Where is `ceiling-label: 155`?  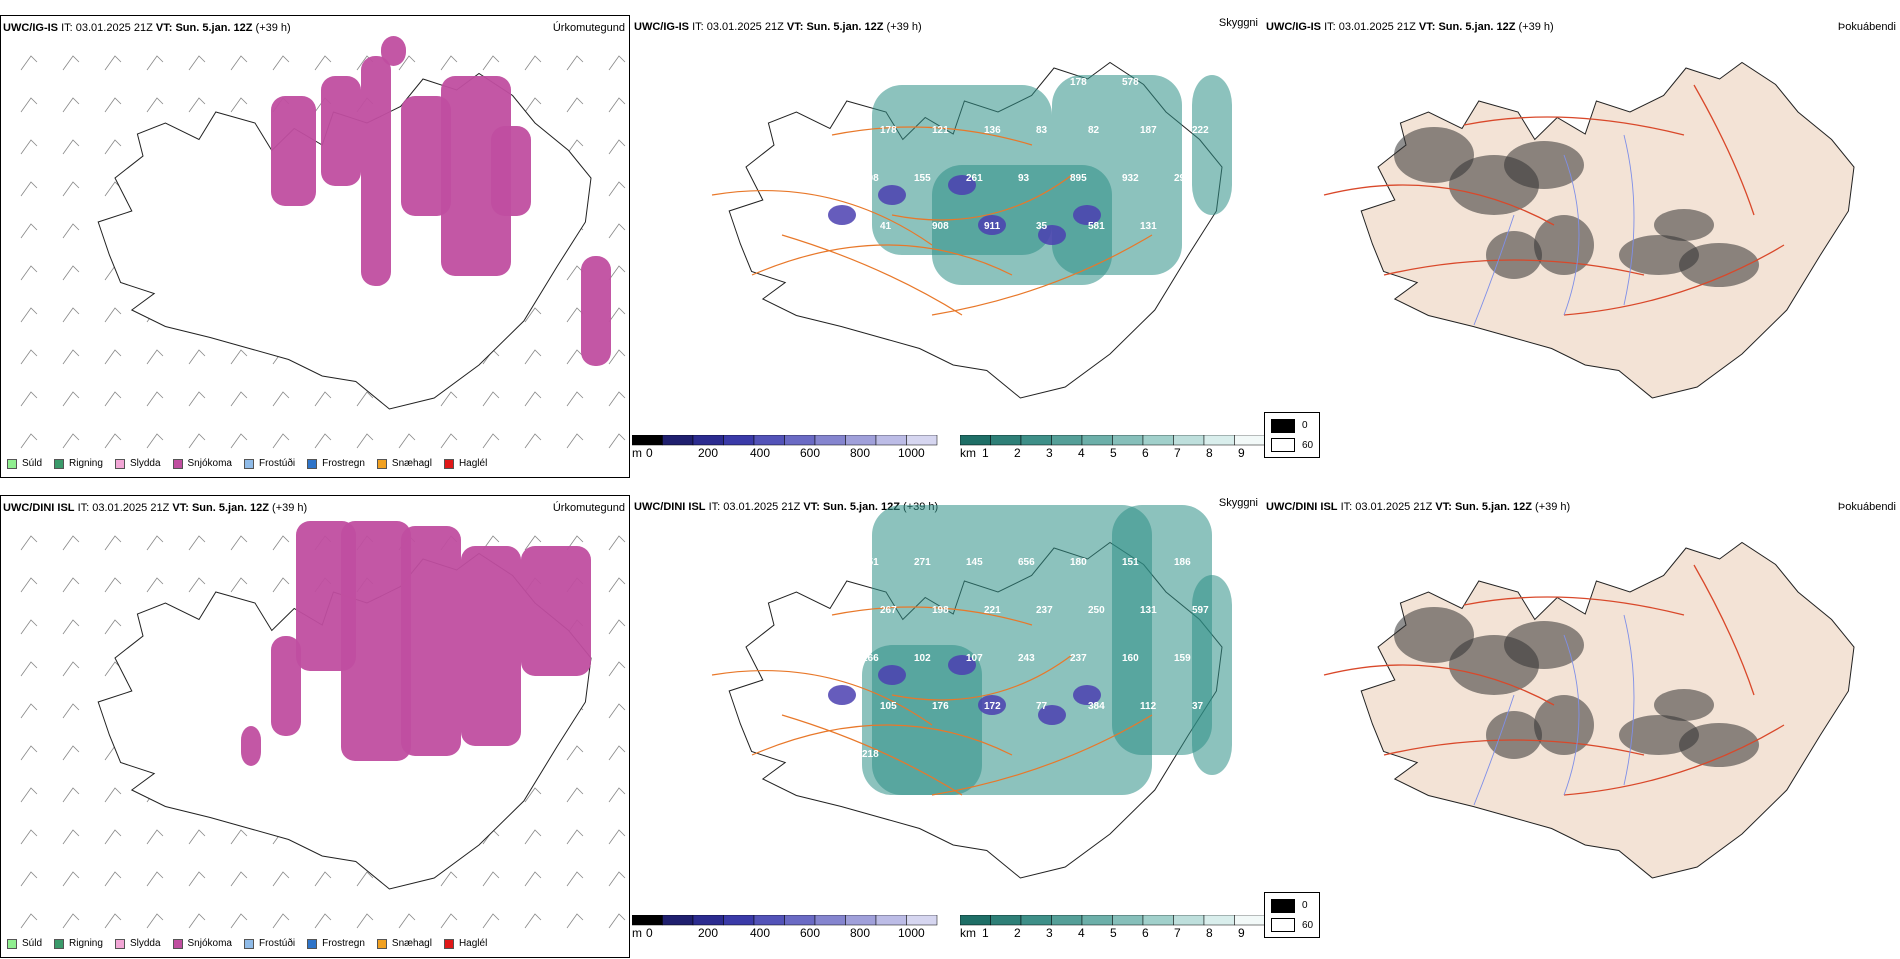 ceiling-label: 155 is located at coordinates (922, 178).